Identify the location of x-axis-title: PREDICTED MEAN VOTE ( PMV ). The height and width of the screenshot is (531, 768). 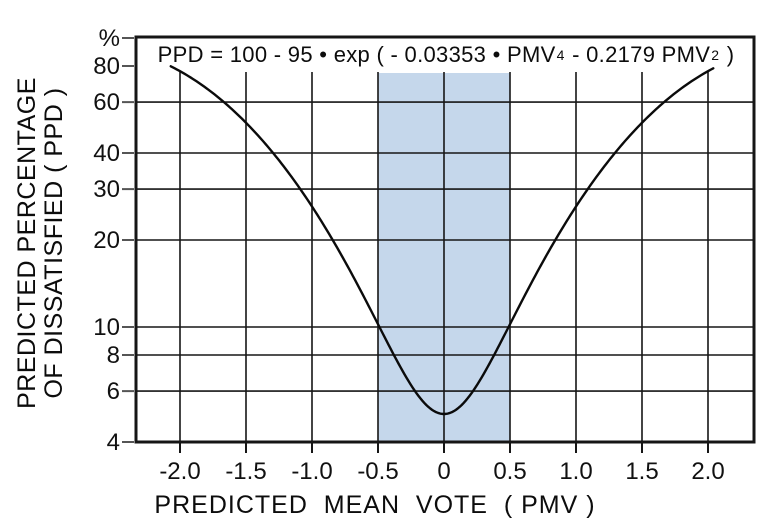
(375, 505).